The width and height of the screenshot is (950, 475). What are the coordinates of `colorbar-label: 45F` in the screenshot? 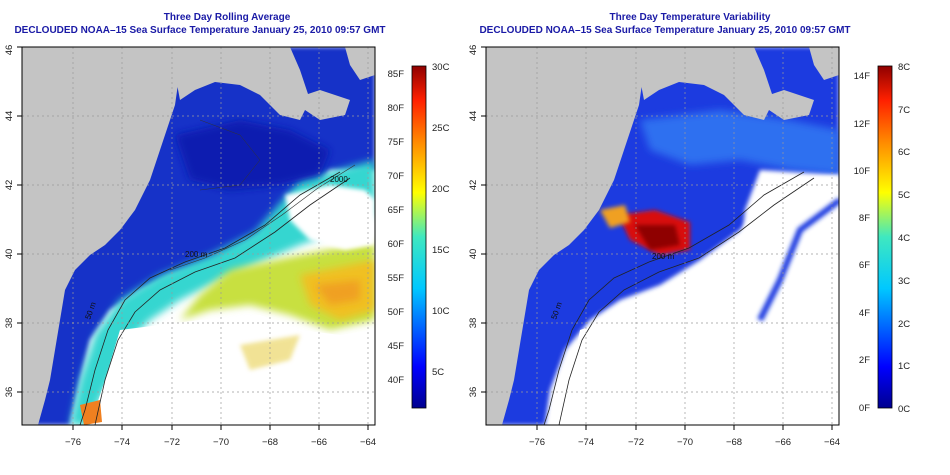 It's located at (396, 346).